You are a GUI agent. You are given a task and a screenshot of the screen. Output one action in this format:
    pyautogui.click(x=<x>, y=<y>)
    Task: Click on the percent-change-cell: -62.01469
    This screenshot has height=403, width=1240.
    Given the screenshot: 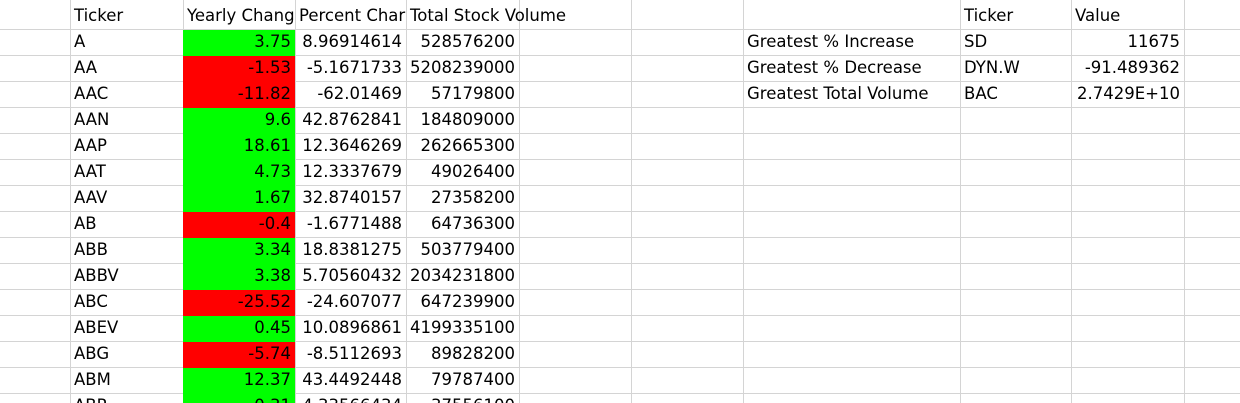 What is the action you would take?
    pyautogui.click(x=359, y=93)
    